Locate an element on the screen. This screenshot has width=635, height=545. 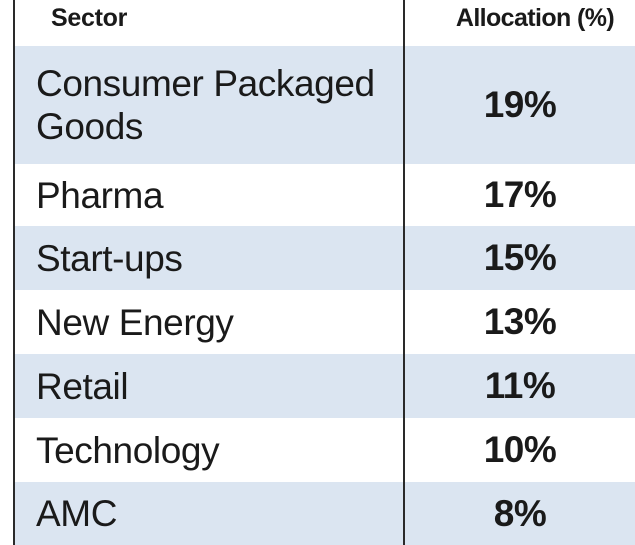
sector-cell: Technology is located at coordinates (128, 450).